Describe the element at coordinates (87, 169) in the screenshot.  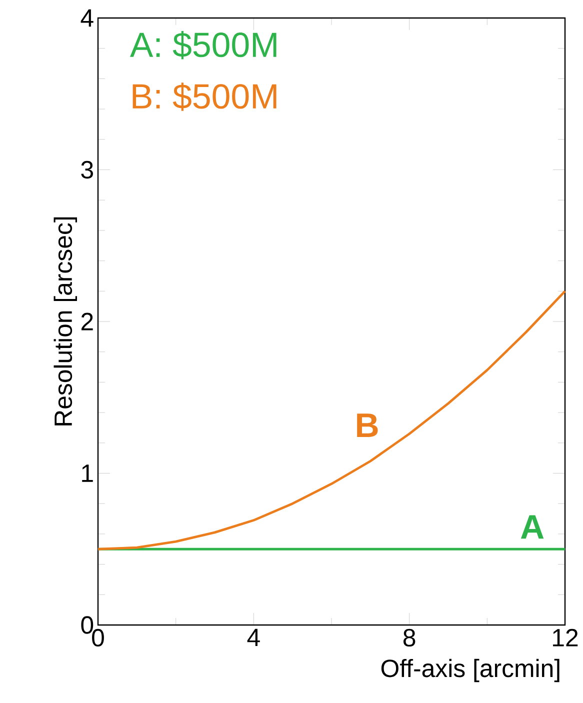
I see `y-tick-label: 3` at that location.